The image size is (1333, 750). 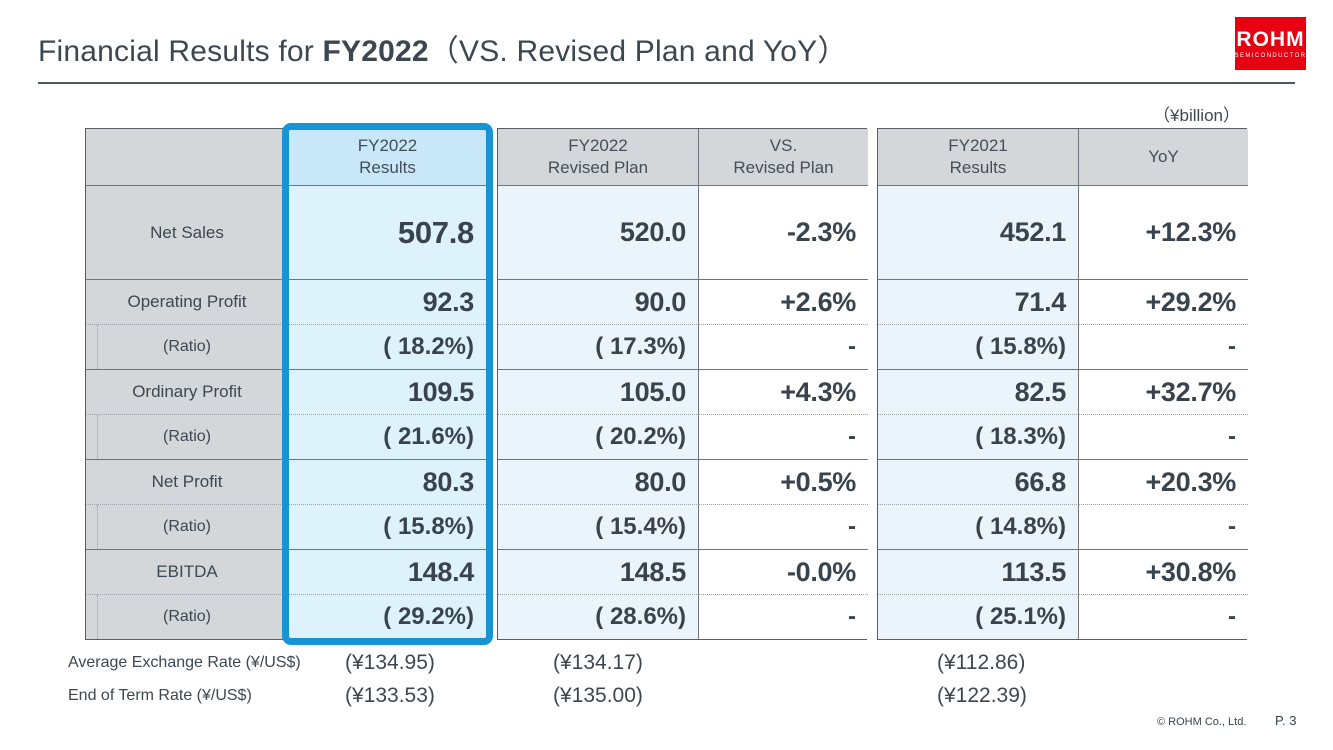 I want to click on exchange-rate-value: (¥135.00), so click(x=598, y=695).